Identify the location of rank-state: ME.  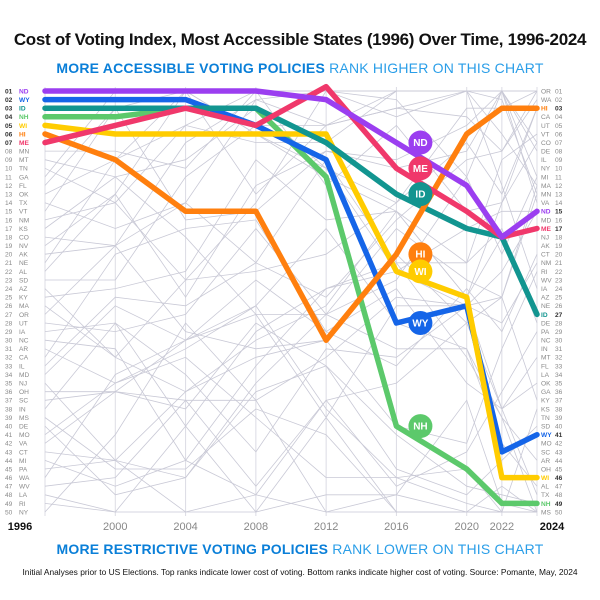
(546, 229).